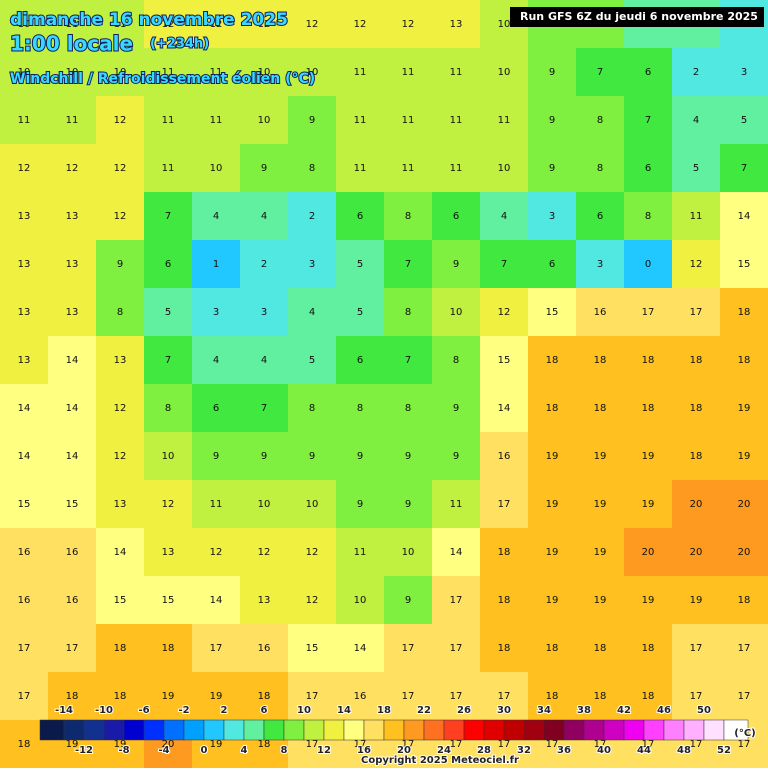 This screenshot has height=772, width=768. I want to click on field-value: 5, so click(744, 120).